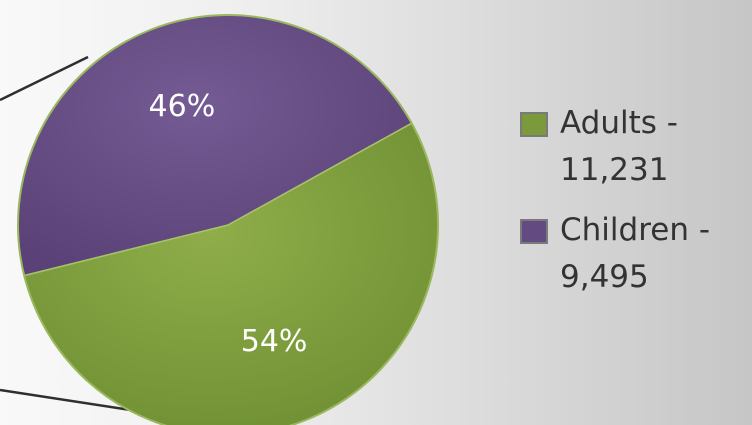 The height and width of the screenshot is (425, 752). What do you see at coordinates (619, 146) in the screenshot?
I see `legend-label: Adults - 11,231` at bounding box center [619, 146].